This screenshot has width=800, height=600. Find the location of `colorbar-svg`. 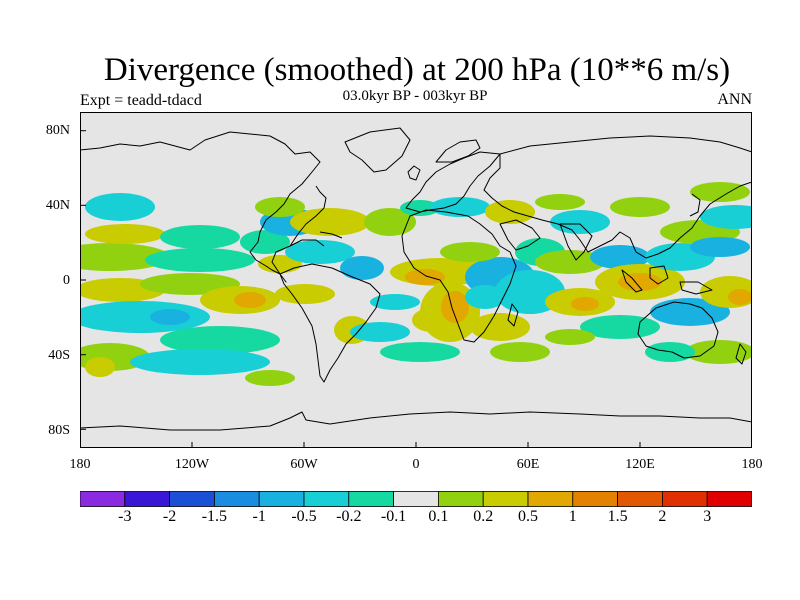

colorbar-svg is located at coordinates (416, 499).